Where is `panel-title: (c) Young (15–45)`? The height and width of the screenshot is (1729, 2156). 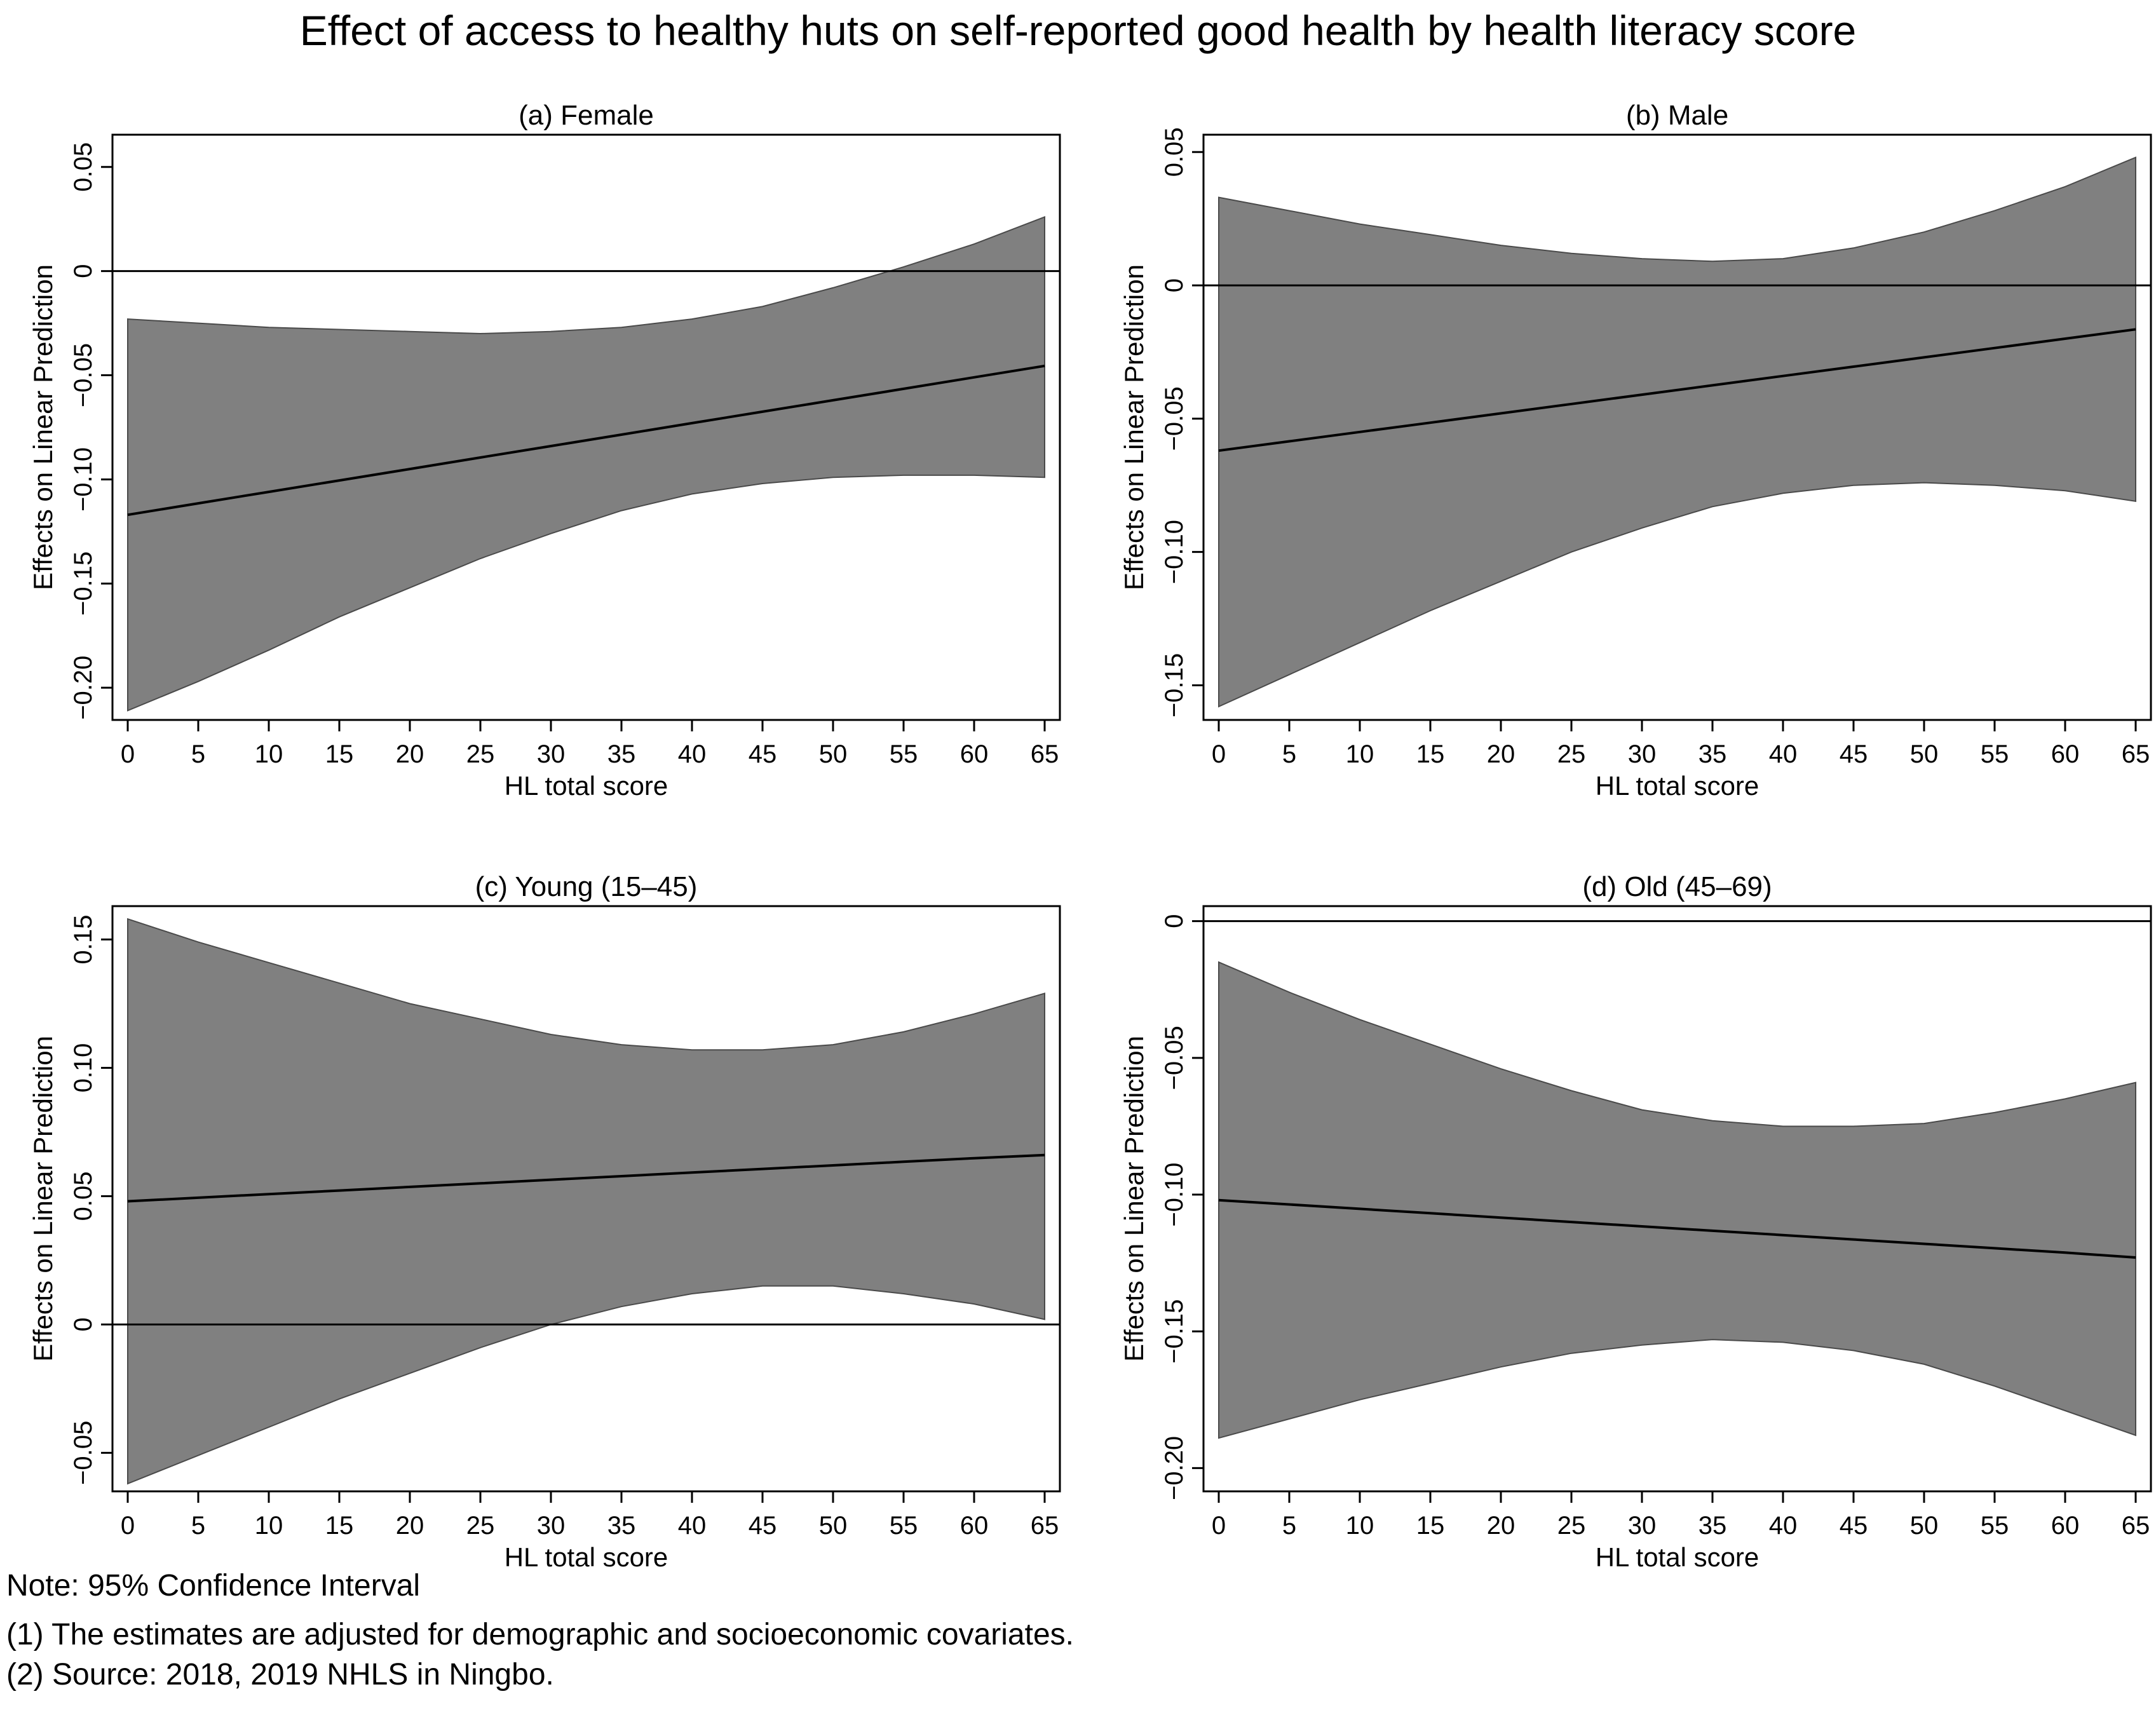
panel-title: (c) Young (15–45) is located at coordinates (586, 887).